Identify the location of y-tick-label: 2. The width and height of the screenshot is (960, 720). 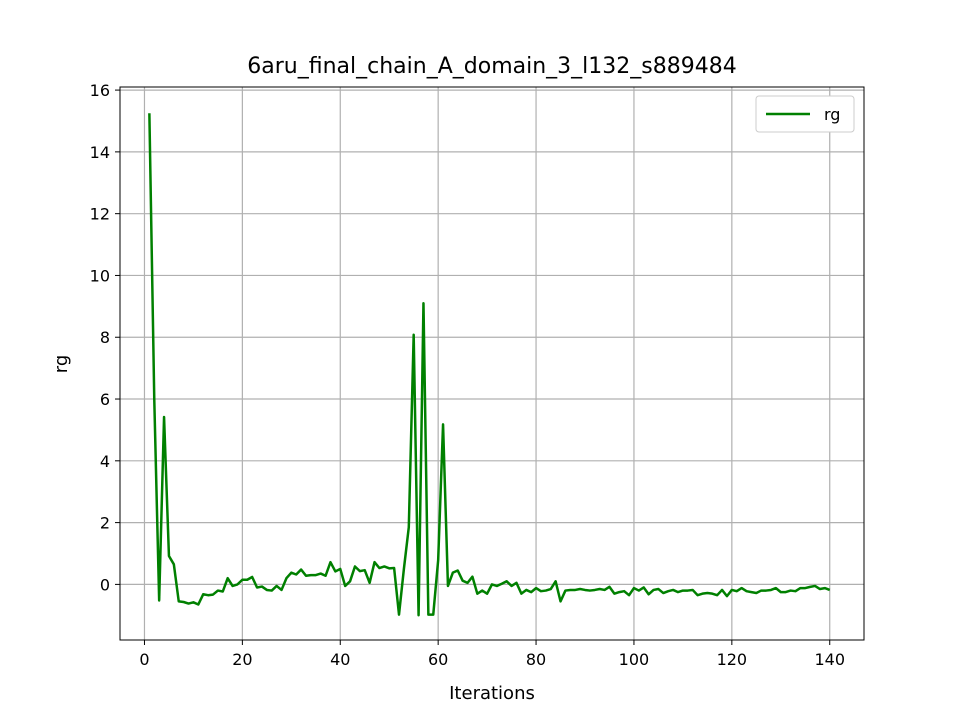
(105, 523).